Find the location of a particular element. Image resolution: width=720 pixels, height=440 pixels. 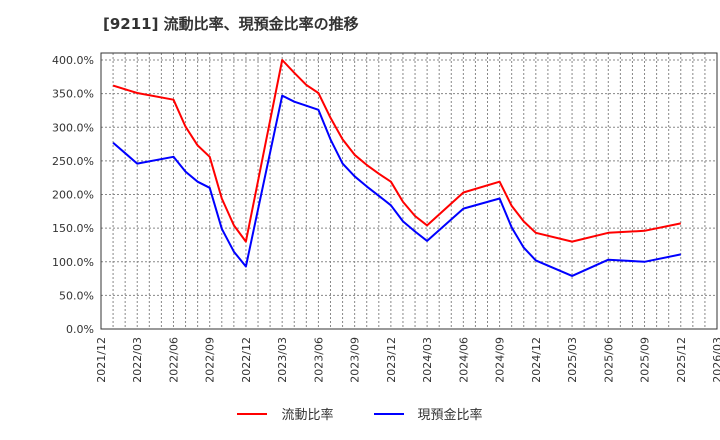

y-tick-label: 350.0% is located at coordinates (73, 94).